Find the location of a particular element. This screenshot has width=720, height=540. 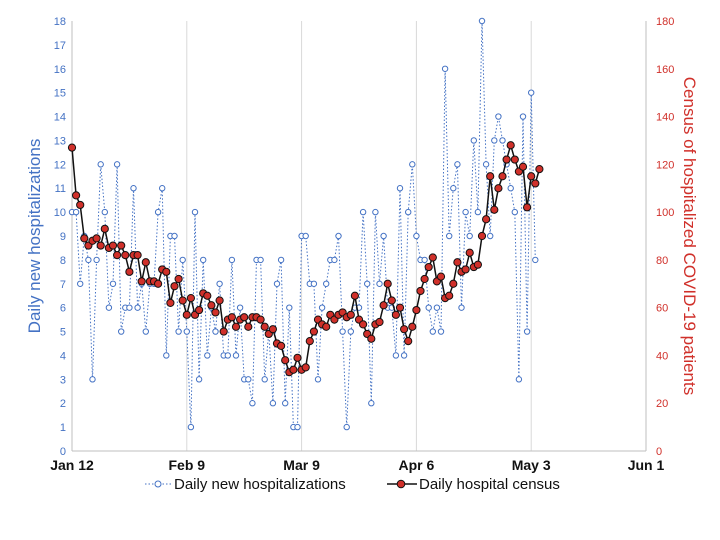

y-tick-left-3: 3 is located at coordinates (63, 380).